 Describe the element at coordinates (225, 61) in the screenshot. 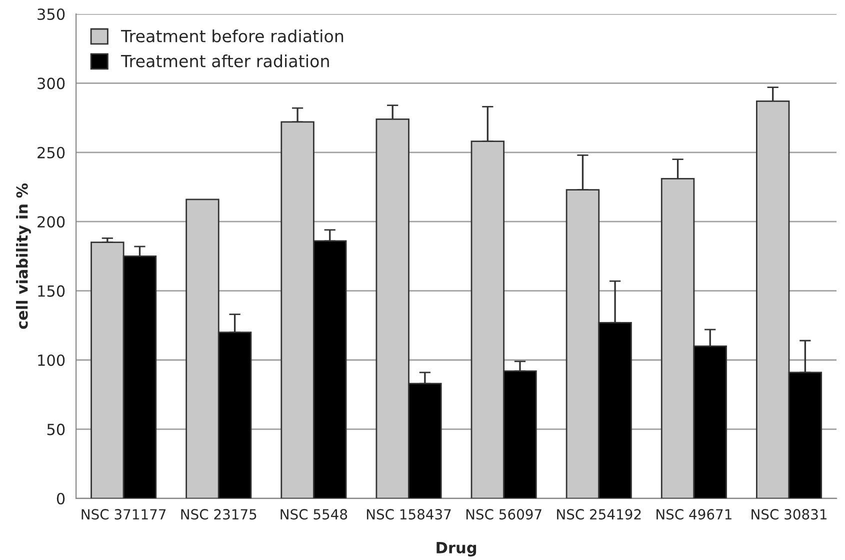

I see `legend-label: Treatment after radiation` at that location.